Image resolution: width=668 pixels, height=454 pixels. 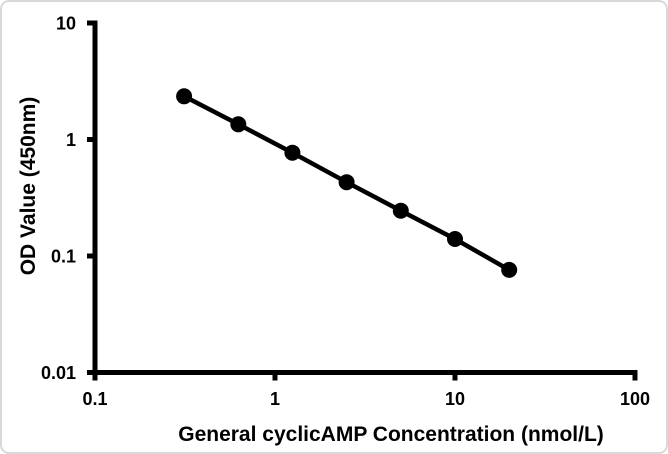 I want to click on x-tick-label: 100, so click(x=635, y=399).